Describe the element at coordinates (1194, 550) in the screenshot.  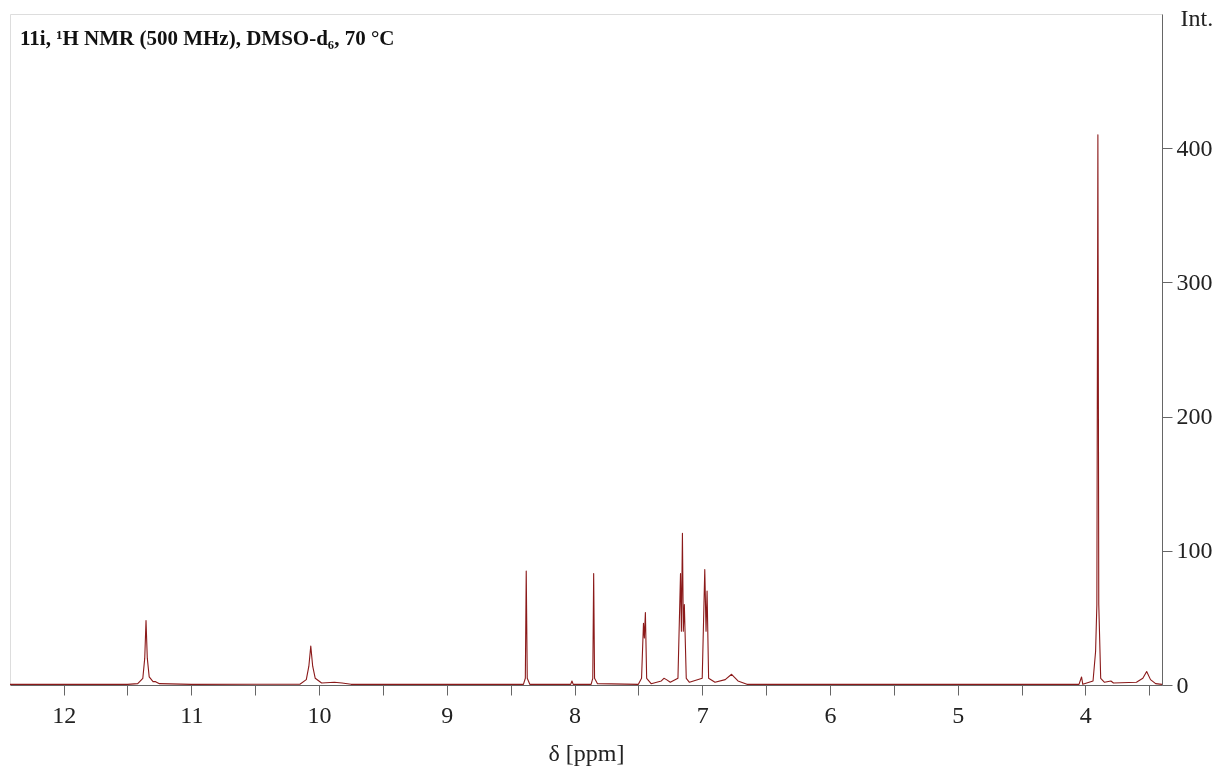
I see `y-tick-label: 100` at that location.